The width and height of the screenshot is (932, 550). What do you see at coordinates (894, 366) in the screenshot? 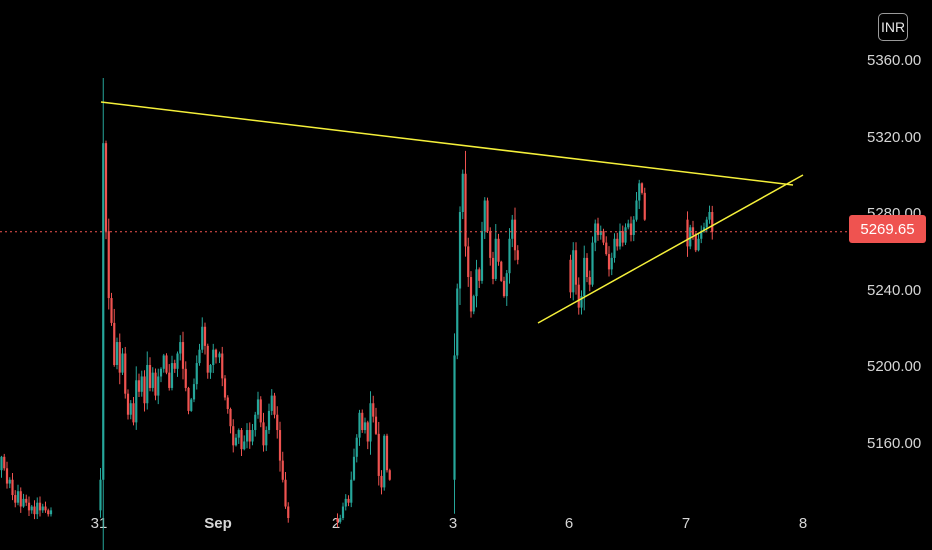
I see `y-tick-label: 5200.00` at bounding box center [894, 366].